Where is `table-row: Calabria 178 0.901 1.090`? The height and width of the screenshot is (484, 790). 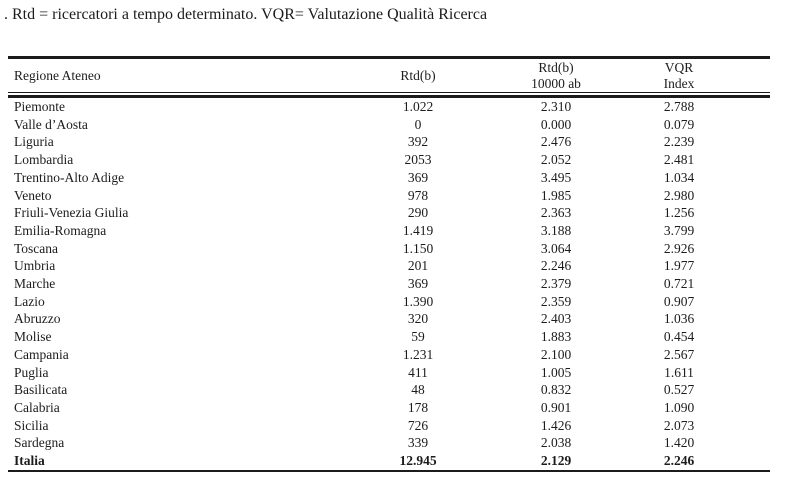 table-row: Calabria 178 0.901 1.090 is located at coordinates (389, 408).